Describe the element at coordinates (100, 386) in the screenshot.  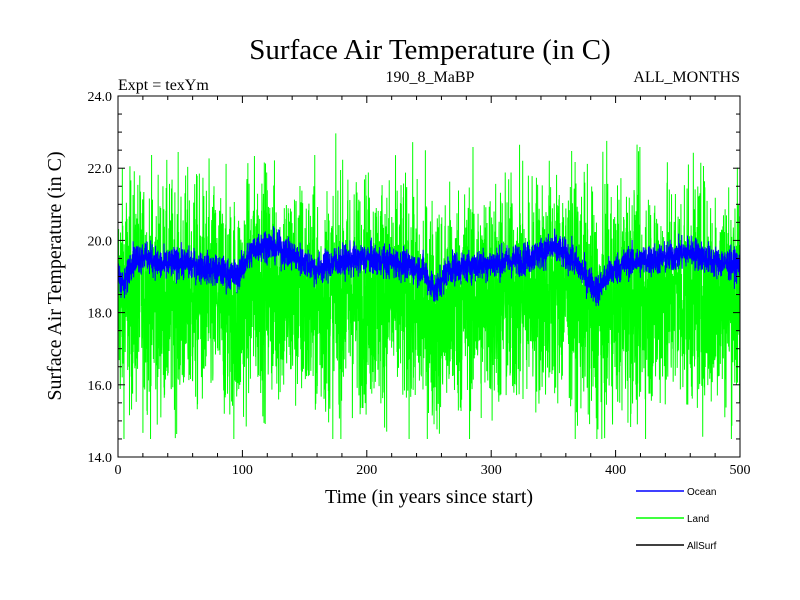
I see `y-tick-label: 16.0` at that location.